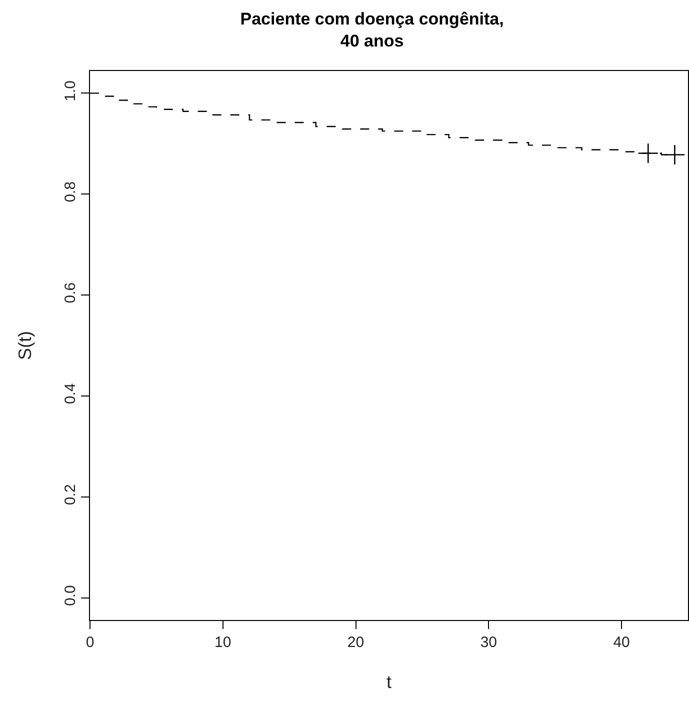 The image size is (689, 704). Describe the element at coordinates (355, 642) in the screenshot. I see `x-tick-label: 20` at that location.